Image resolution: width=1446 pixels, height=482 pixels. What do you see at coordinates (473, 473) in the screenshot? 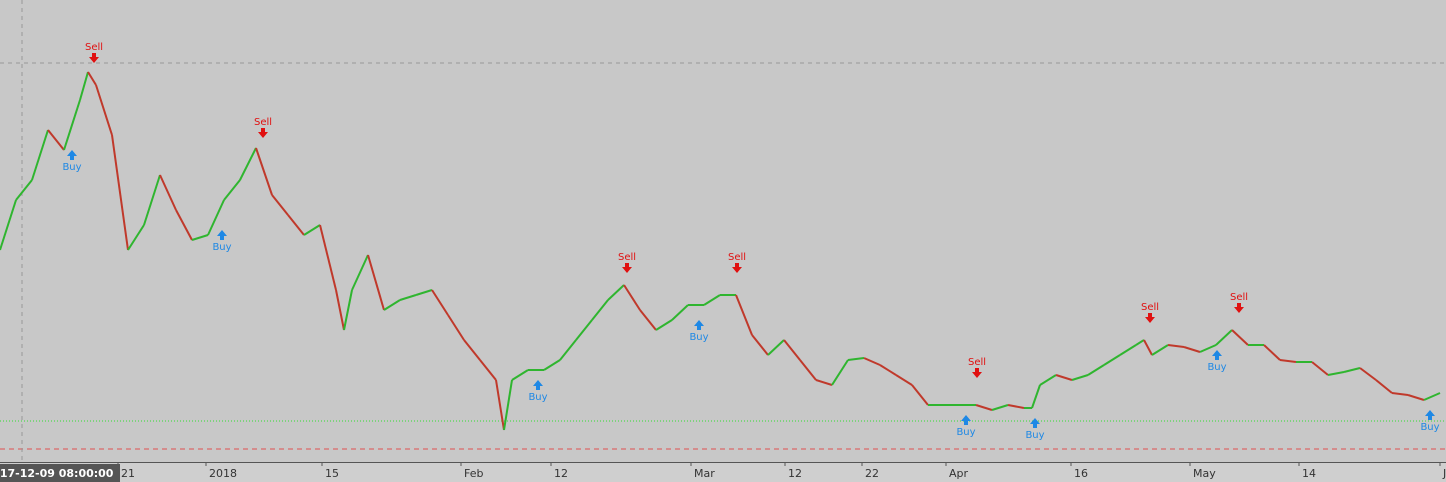
I see `x-tick-label: Feb` at bounding box center [473, 473].